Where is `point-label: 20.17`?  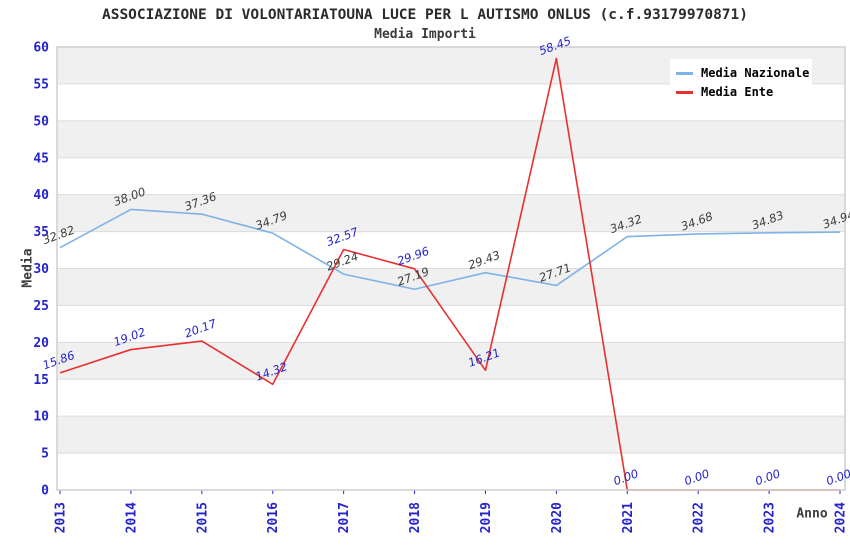
point-label: 20.17 is located at coordinates (201, 328).